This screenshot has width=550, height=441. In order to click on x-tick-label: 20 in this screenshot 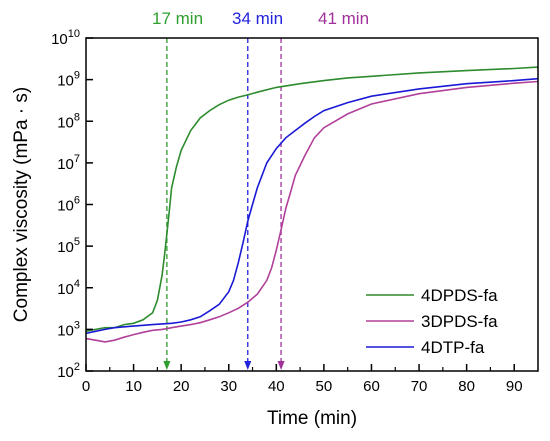, I will do `click(181, 386)`.